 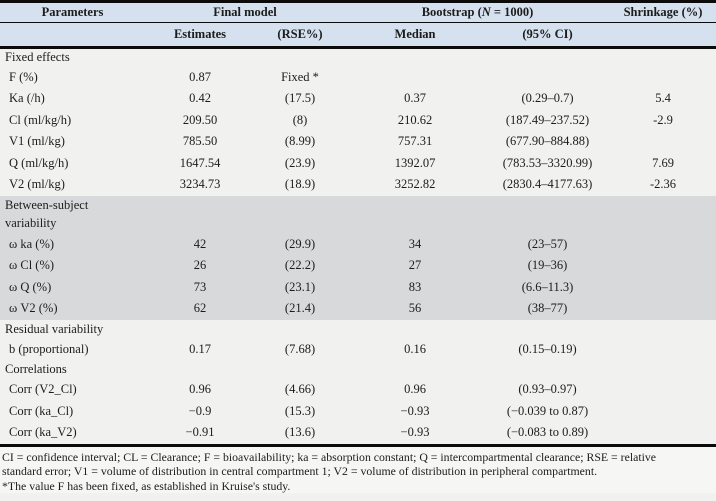 What do you see at coordinates (663, 98) in the screenshot?
I see `value-cell: 5.4` at bounding box center [663, 98].